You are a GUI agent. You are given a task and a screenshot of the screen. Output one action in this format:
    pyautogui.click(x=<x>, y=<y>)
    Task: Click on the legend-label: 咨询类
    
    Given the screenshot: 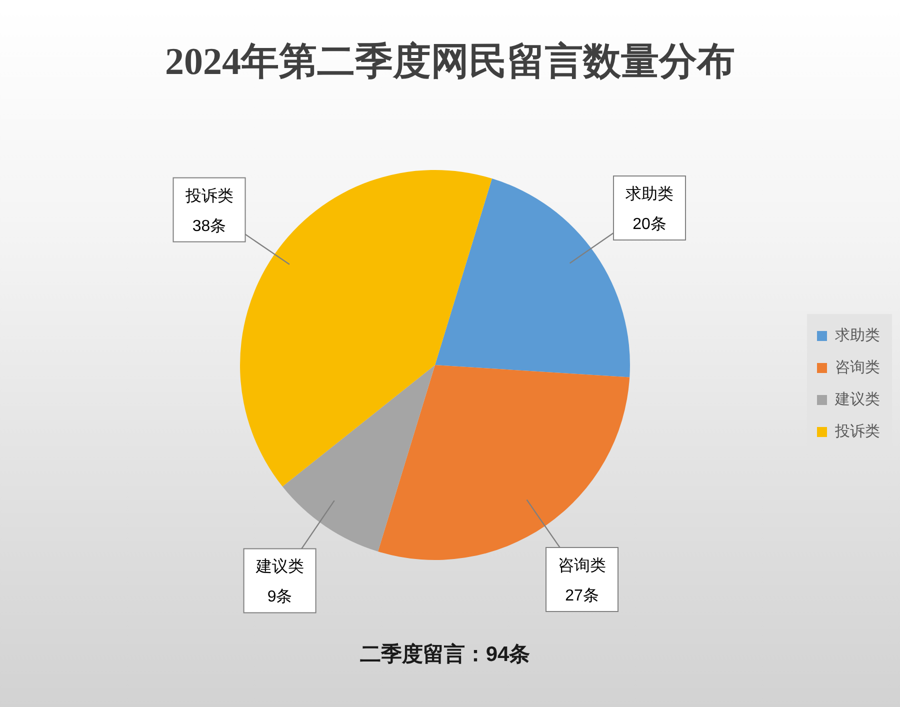 What is the action you would take?
    pyautogui.click(x=857, y=367)
    